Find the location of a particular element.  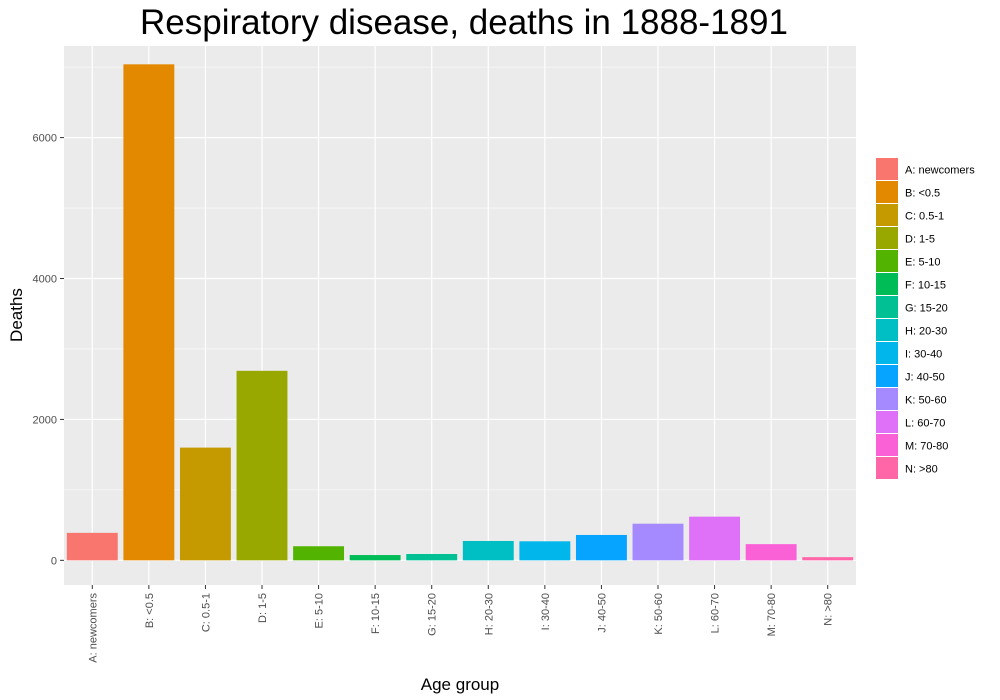

x-axis-title: Age group is located at coordinates (460, 684).